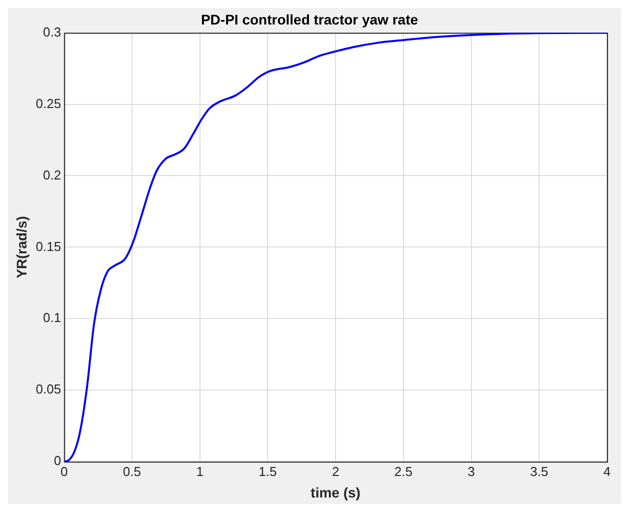  I want to click on y-tick-label: 0, so click(58, 460).